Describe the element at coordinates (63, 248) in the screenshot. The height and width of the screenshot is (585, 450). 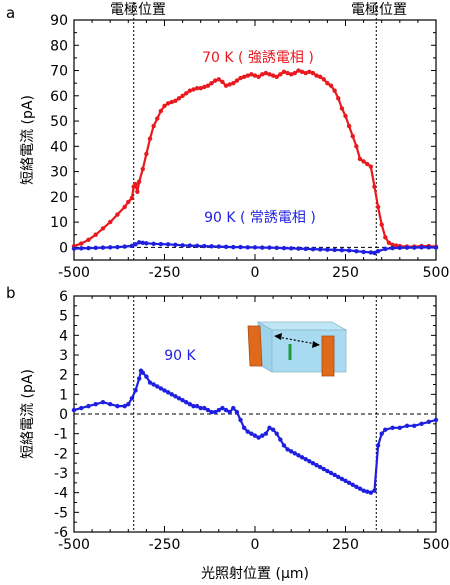
I see `y-tick-label: 0` at that location.